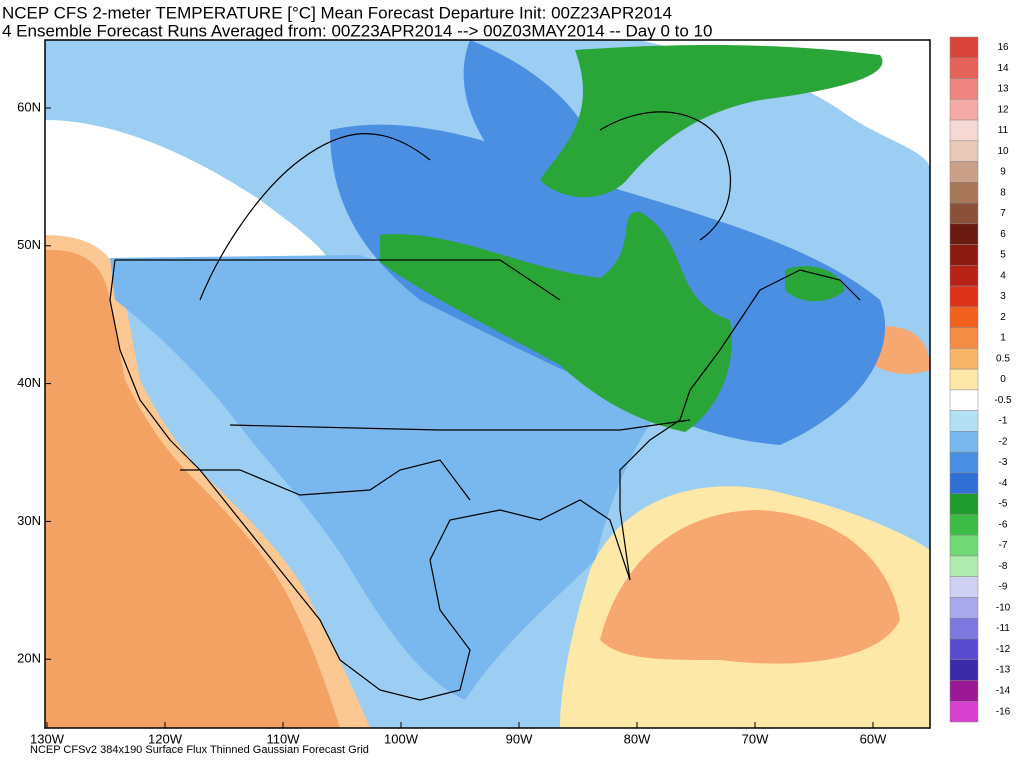 Image resolution: width=1024 pixels, height=768 pixels. What do you see at coordinates (750, 587) in the screenshot?
I see `anomaly-warm` at bounding box center [750, 587].